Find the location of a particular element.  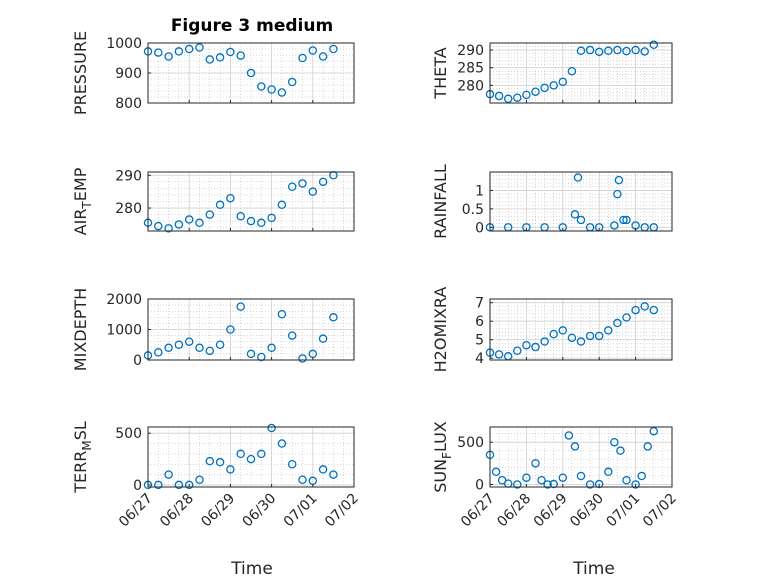

x-tick-label: 06/28 is located at coordinates (514, 511).